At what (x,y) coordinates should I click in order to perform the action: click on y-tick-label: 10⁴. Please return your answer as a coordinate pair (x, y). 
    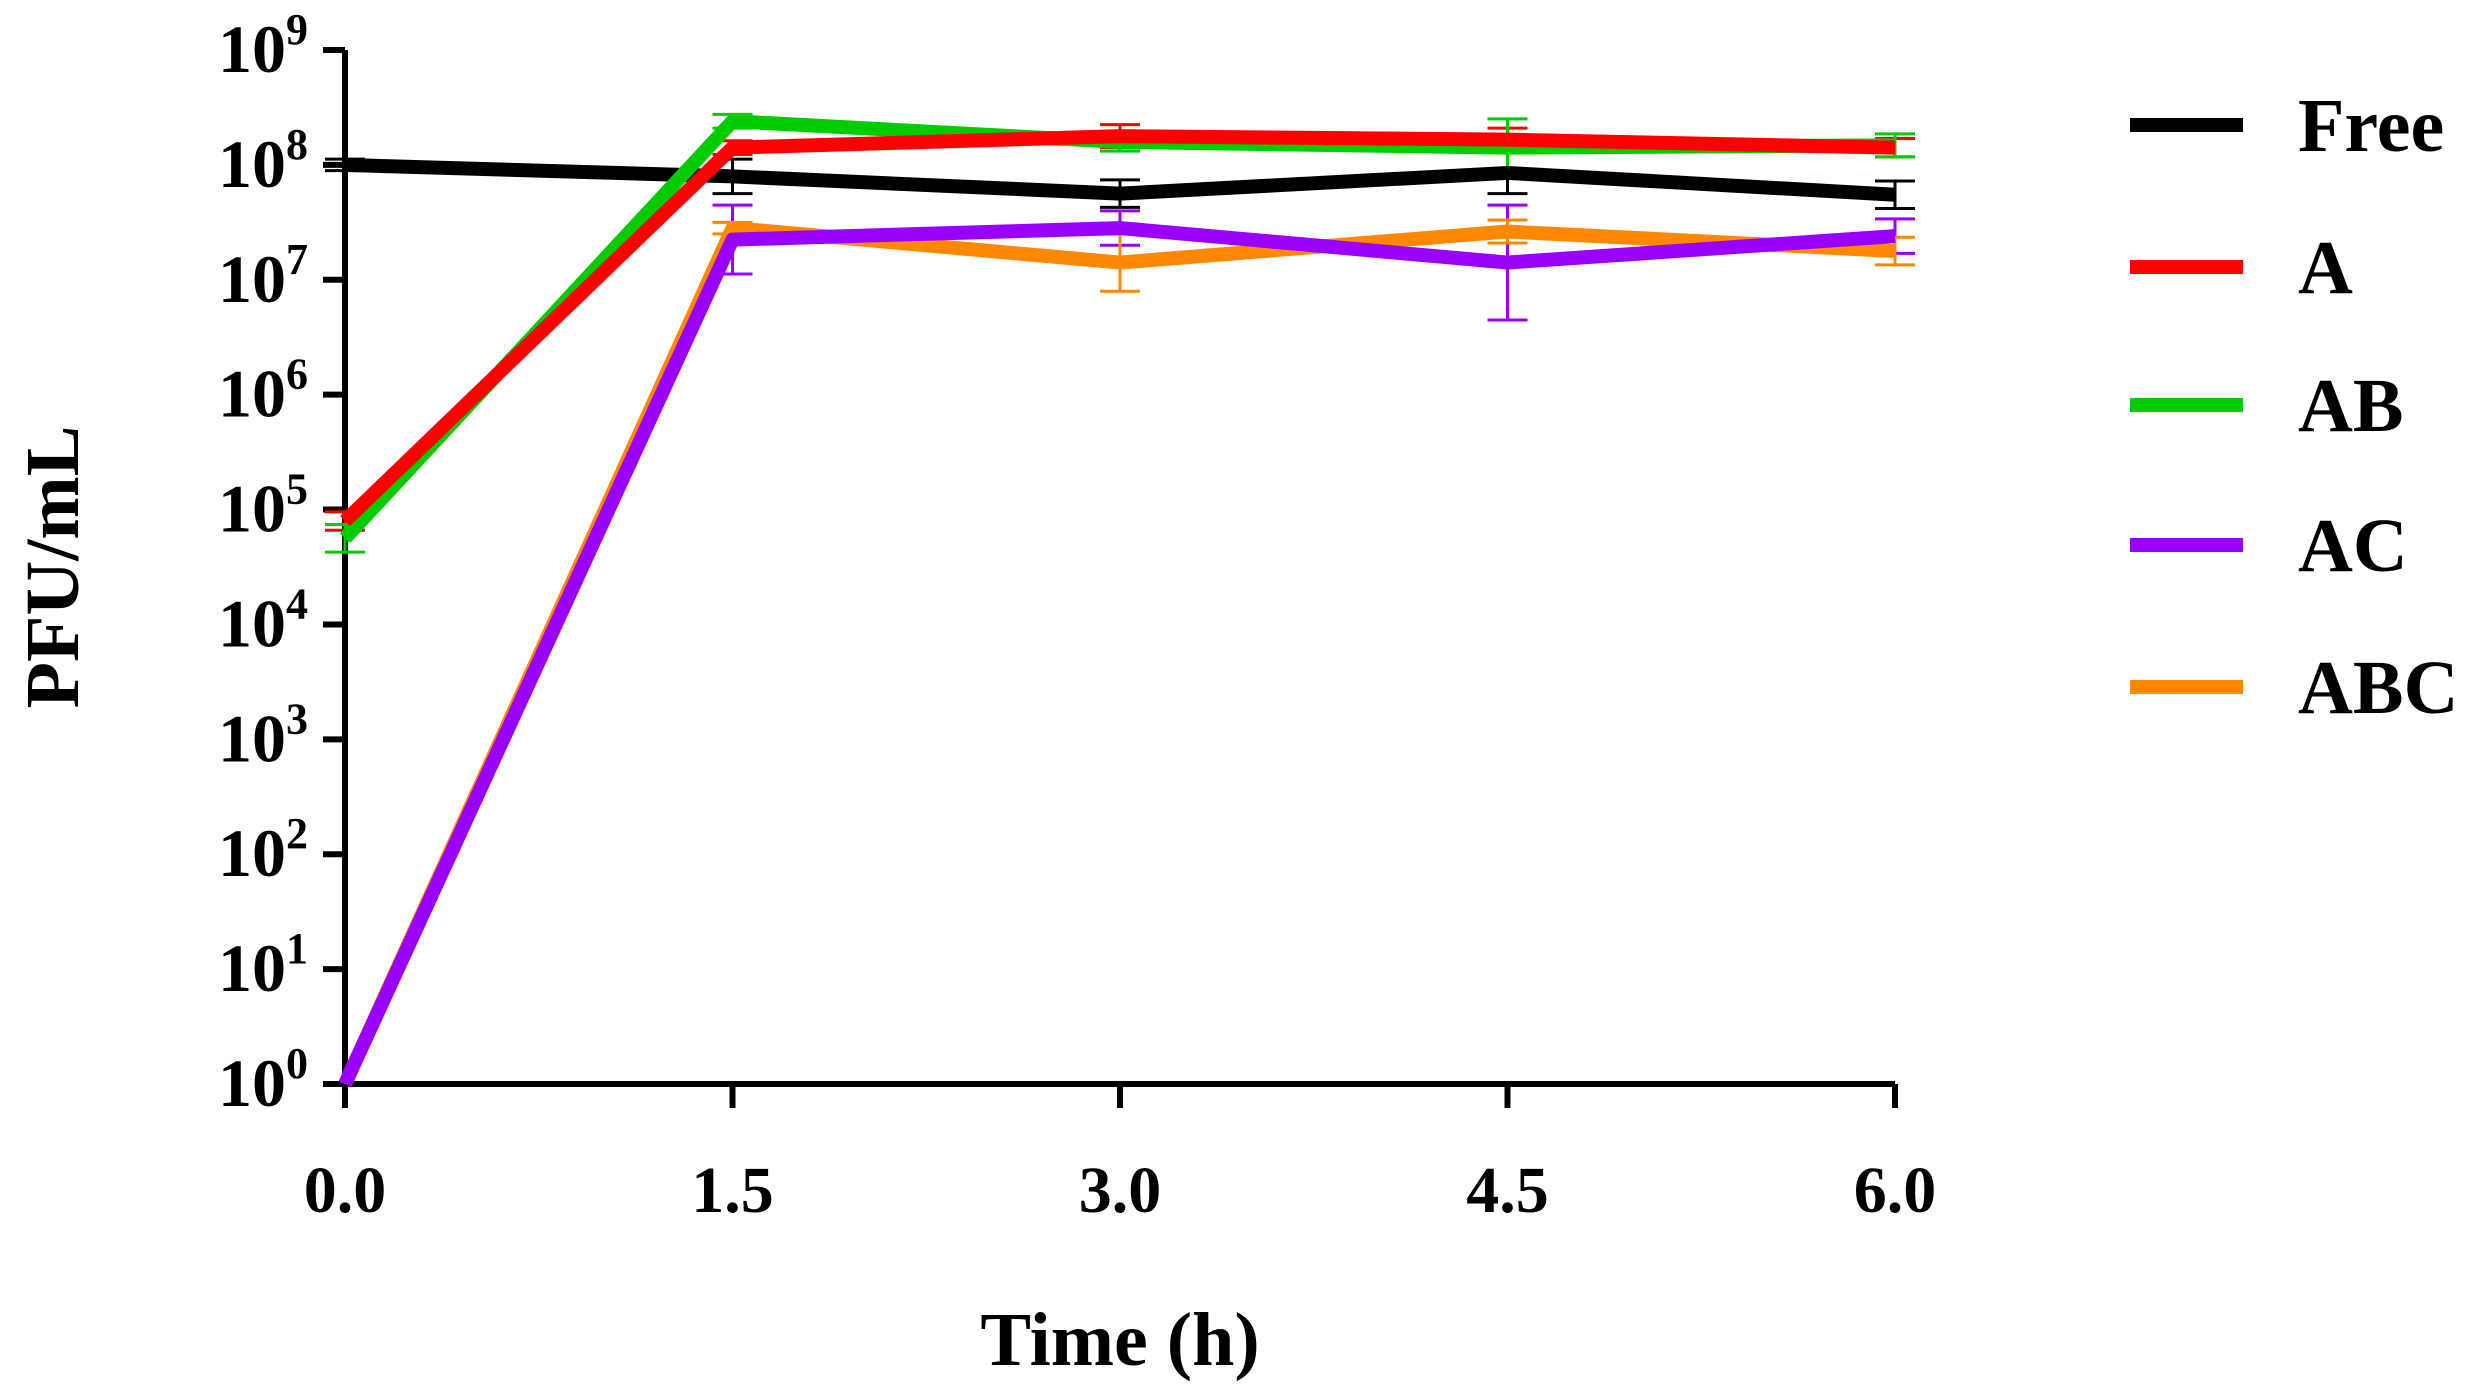
    Looking at the image, I should click on (263, 620).